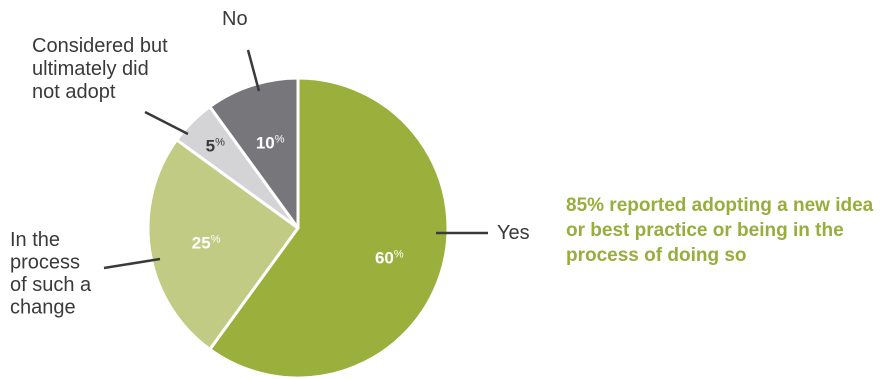 This screenshot has height=379, width=883. I want to click on category-label-no: No, so click(235, 19).